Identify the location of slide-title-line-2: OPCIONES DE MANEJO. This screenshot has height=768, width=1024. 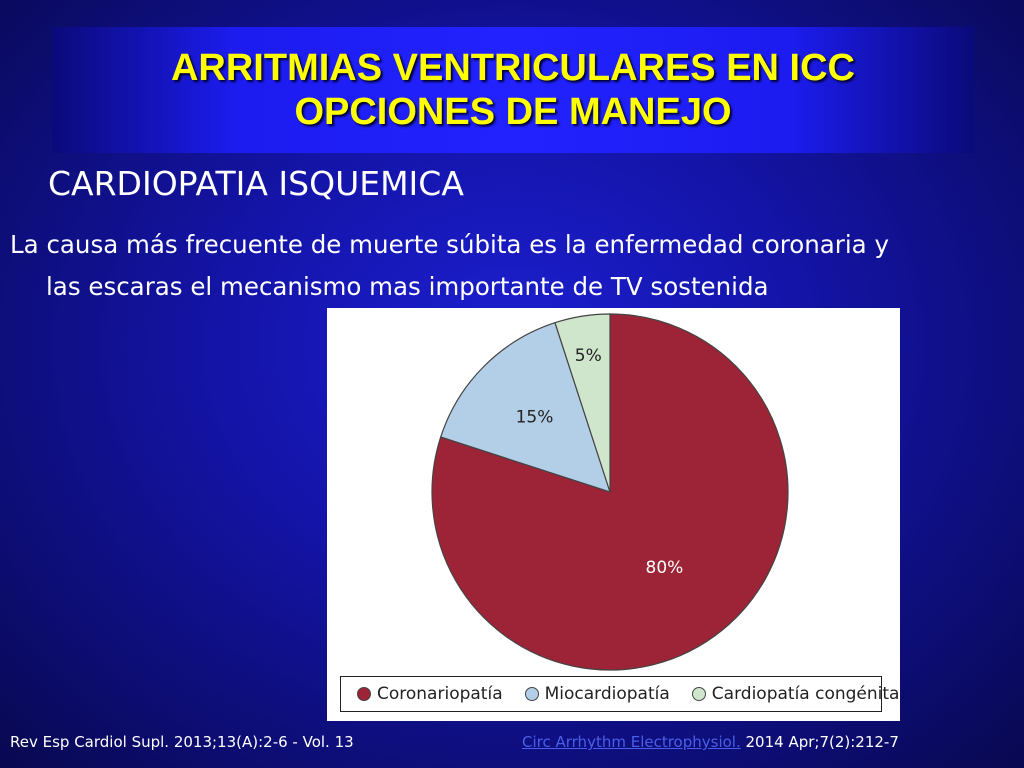
(513, 112).